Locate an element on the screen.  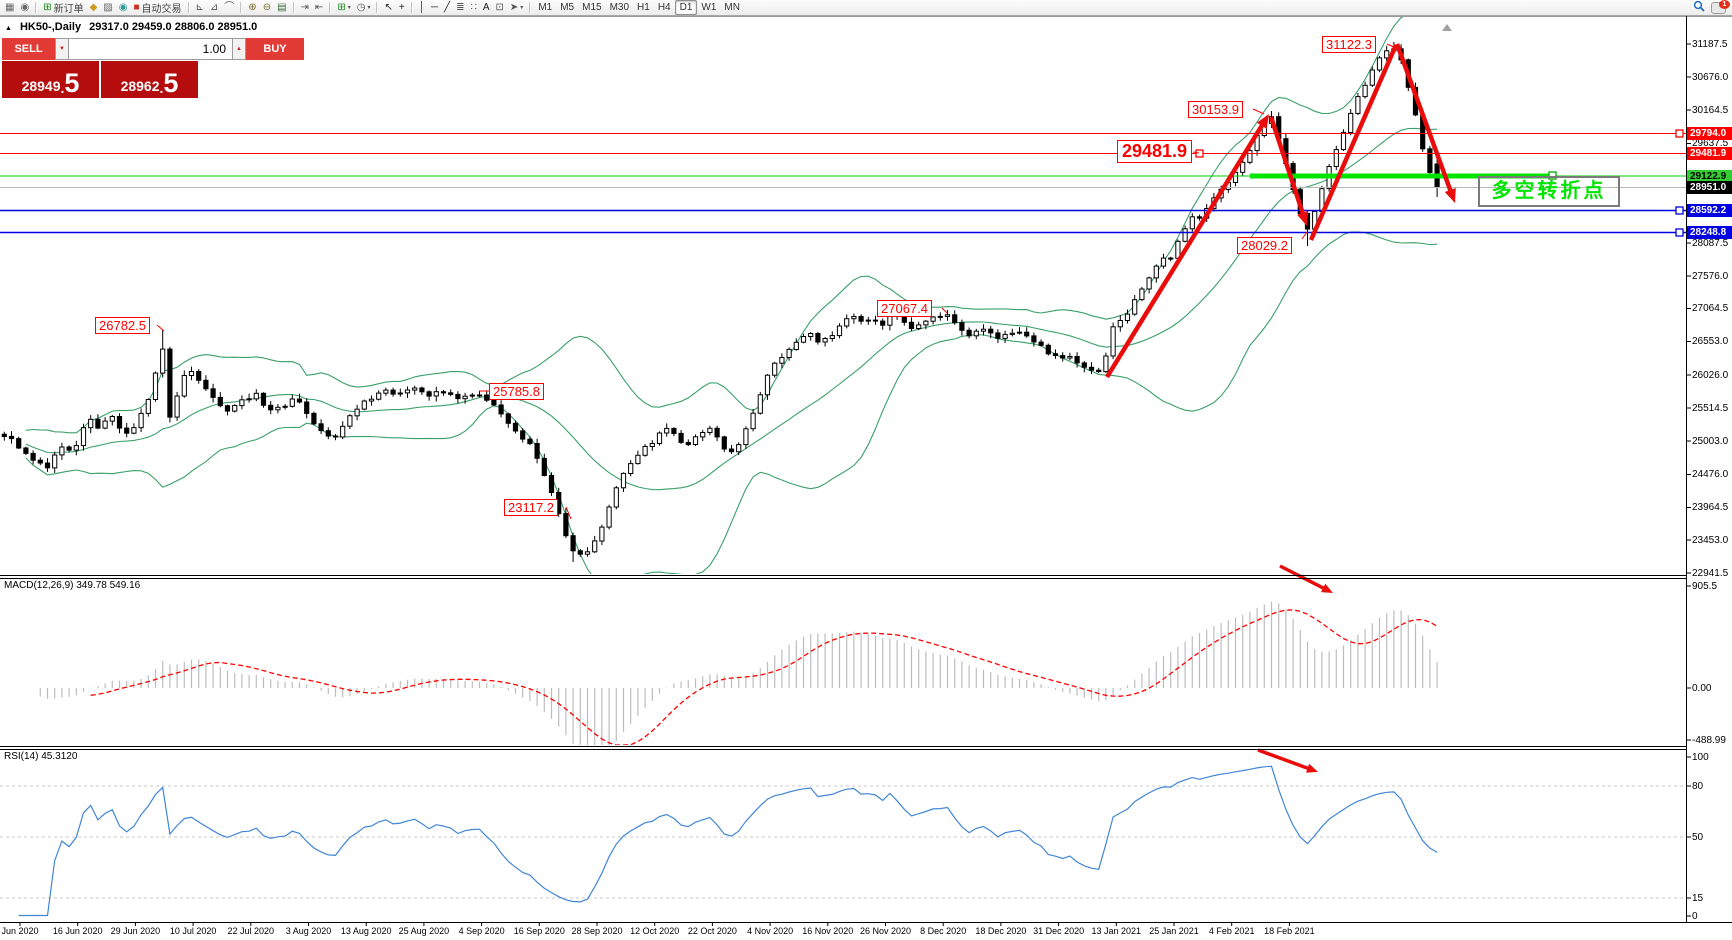
horizontal-line-icon: ─ is located at coordinates (434, 7).